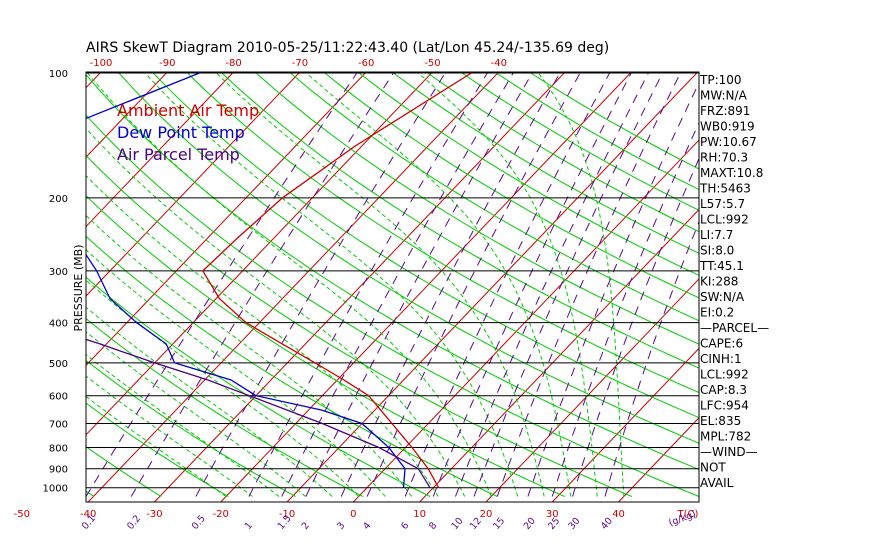 The image size is (870, 560). What do you see at coordinates (58, 424) in the screenshot?
I see `pressure-tick-label: 700` at bounding box center [58, 424].